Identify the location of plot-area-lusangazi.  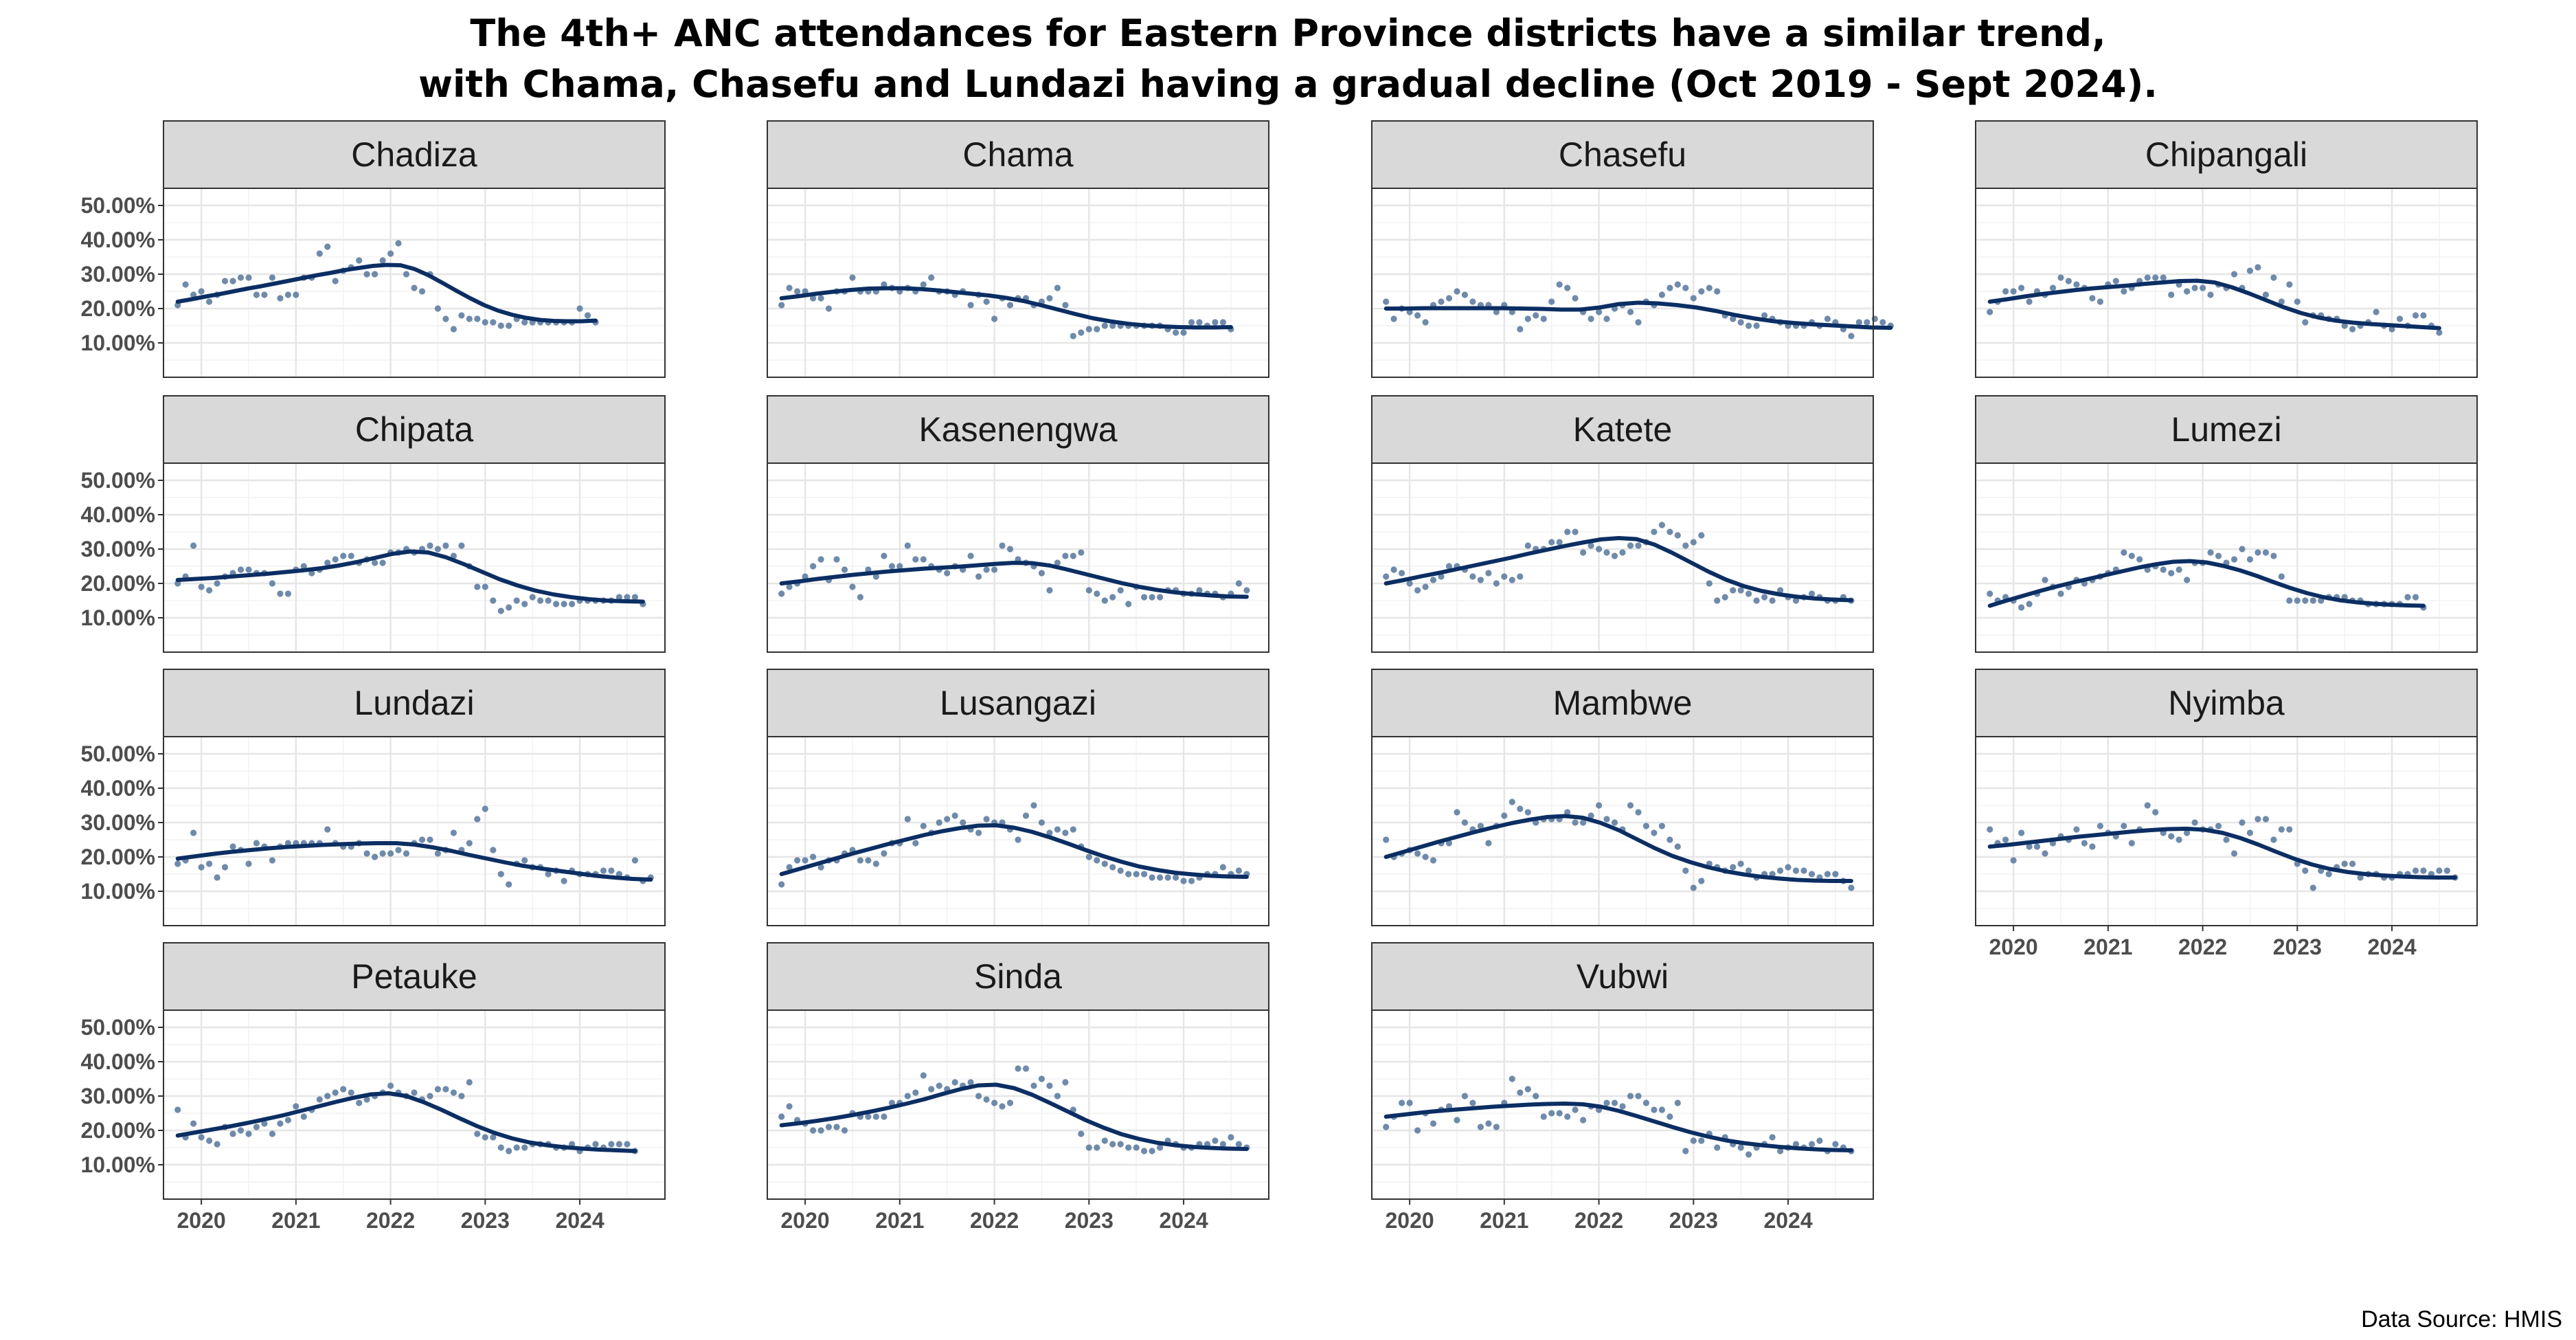
(1018, 832).